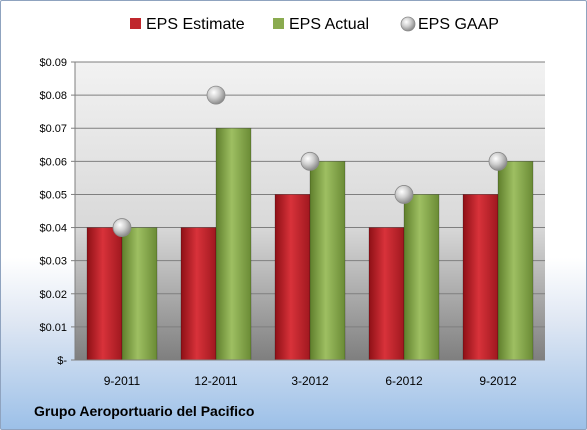 Image resolution: width=587 pixels, height=430 pixels. I want to click on y-tick-label: $-, so click(62, 361).